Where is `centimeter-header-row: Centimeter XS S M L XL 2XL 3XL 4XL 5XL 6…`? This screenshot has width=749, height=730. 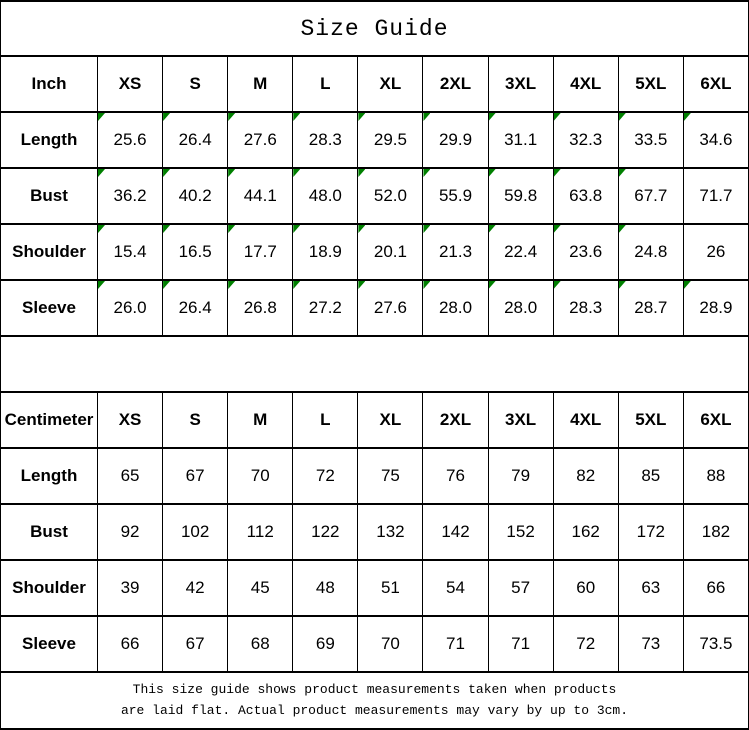 centimeter-header-row: Centimeter XS S M L XL 2XL 3XL 4XL 5XL 6… is located at coordinates (374, 420).